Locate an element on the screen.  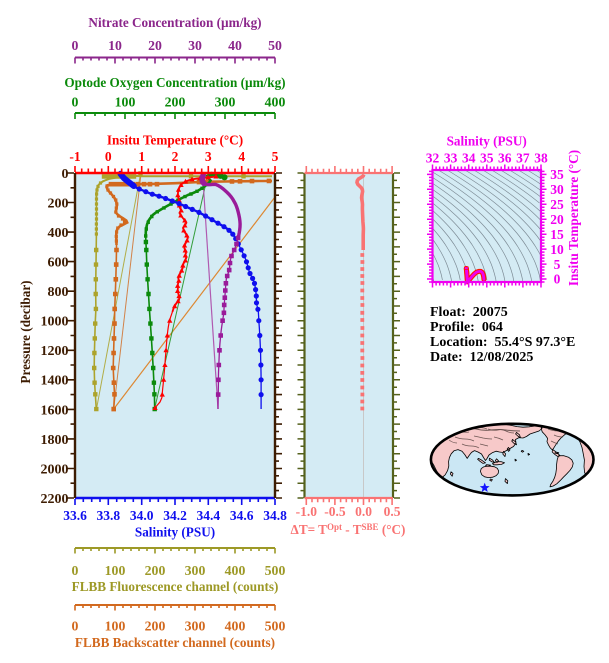
svg-text: 800 is located at coordinates (58, 292).